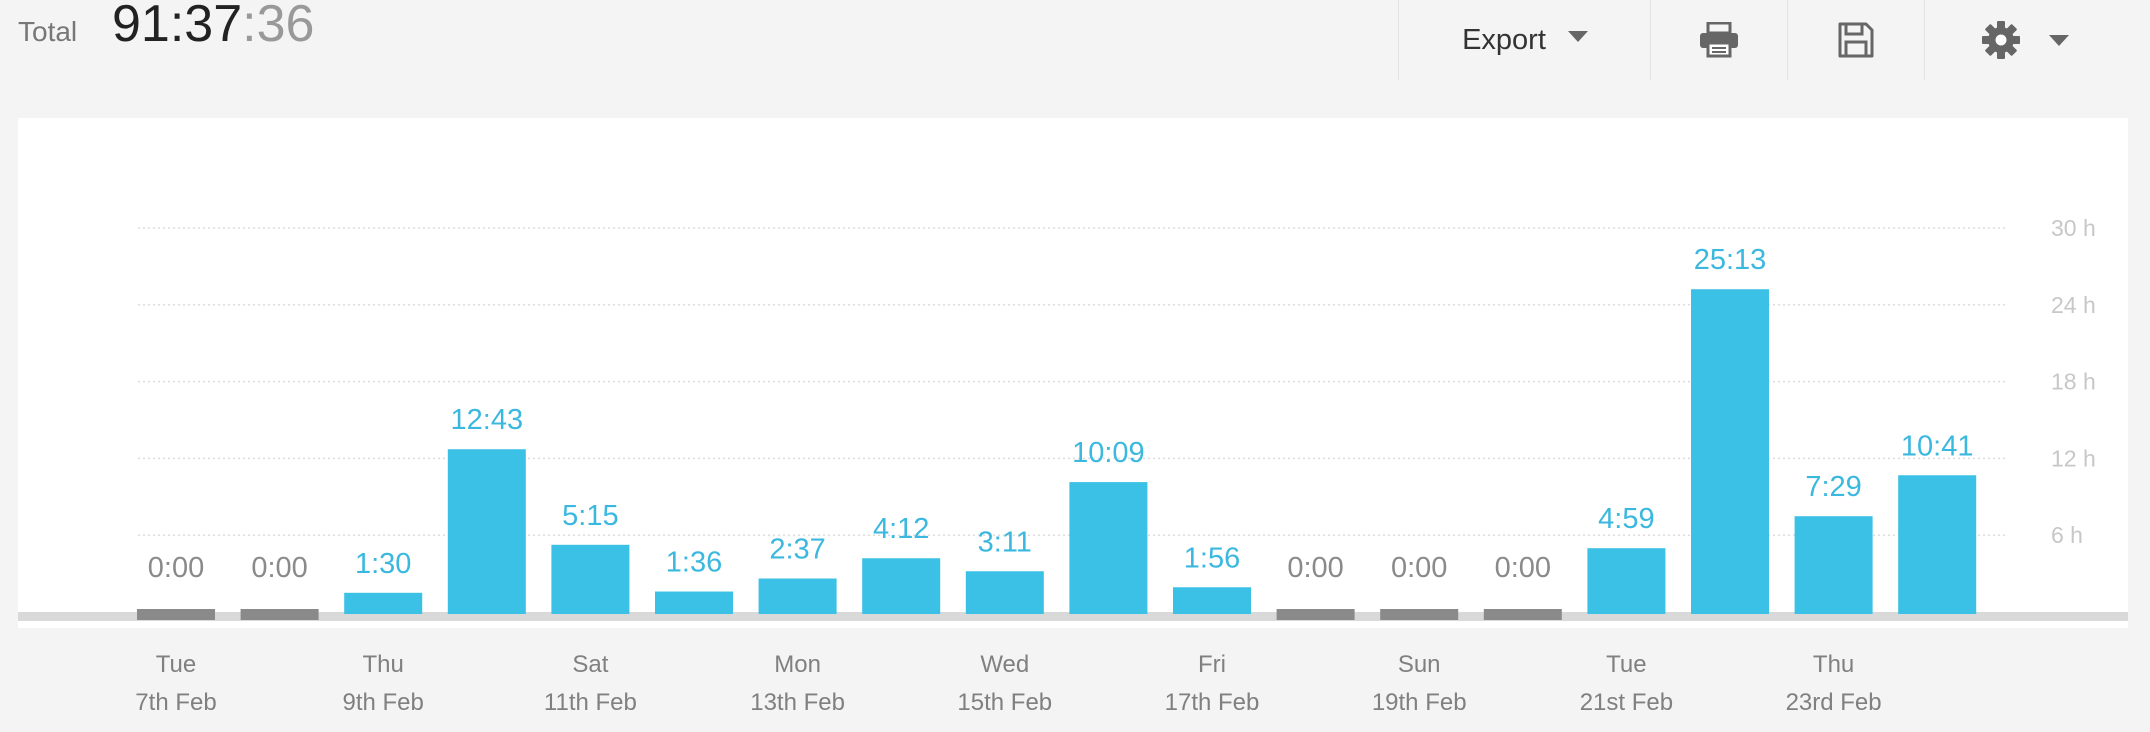 The height and width of the screenshot is (732, 2150). I want to click on floppy-disk-icon, so click(1856, 40).